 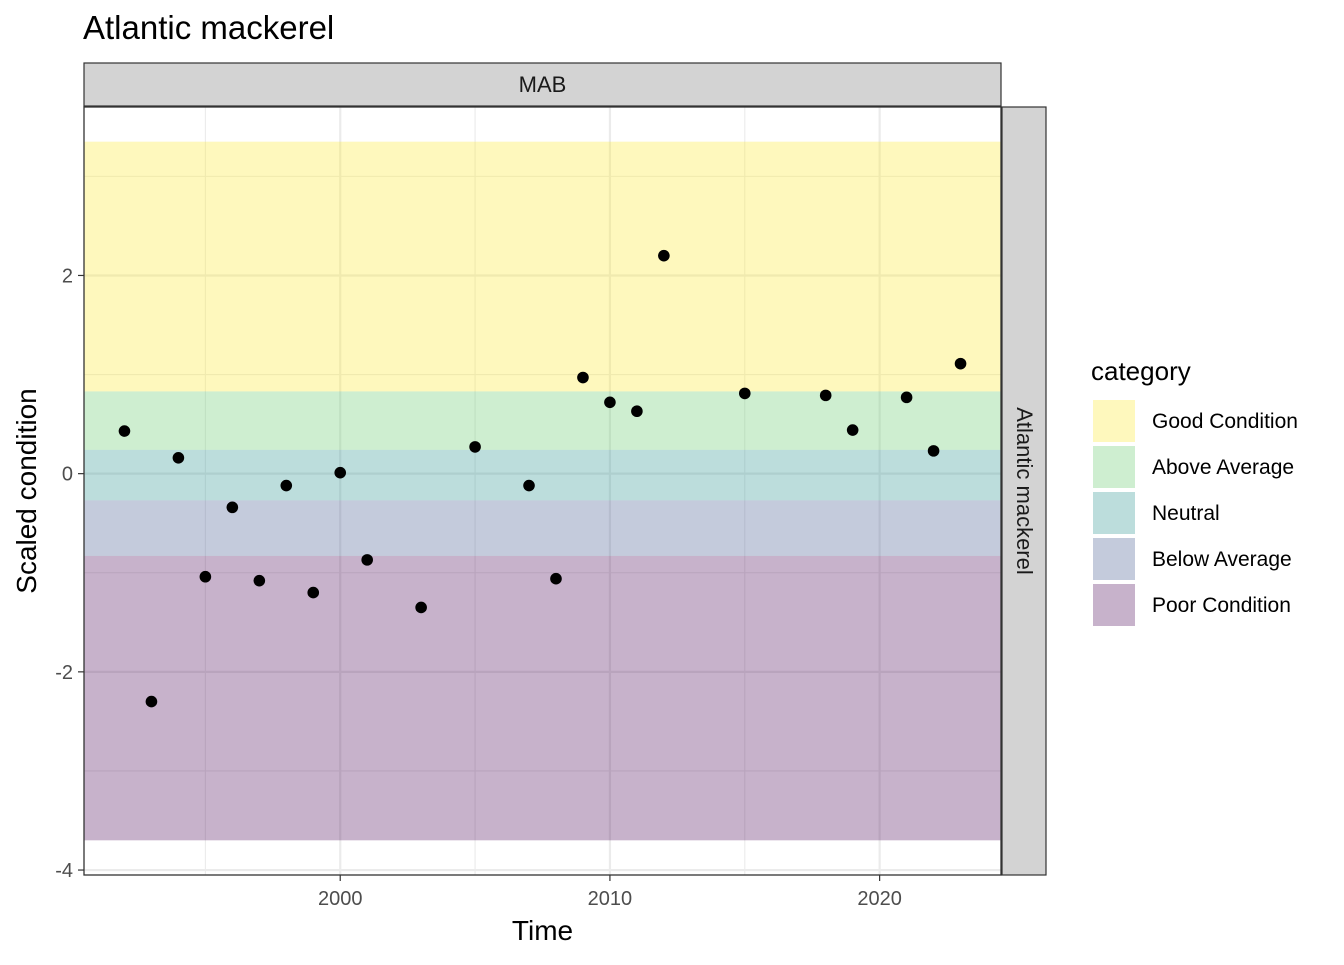 I want to click on legend-label: Above Average, so click(x=1223, y=467).